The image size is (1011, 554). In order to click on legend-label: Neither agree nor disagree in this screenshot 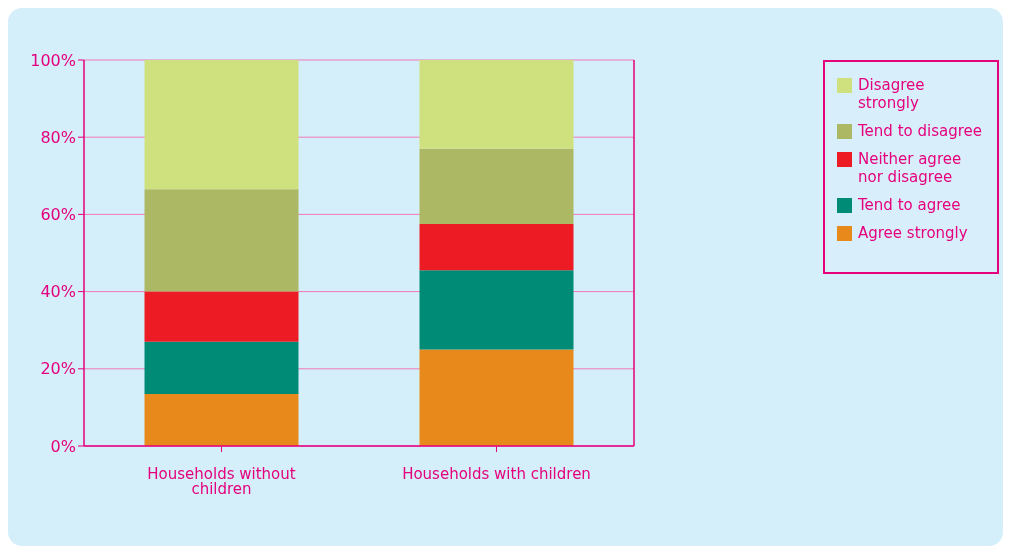, I will do `click(910, 168)`.